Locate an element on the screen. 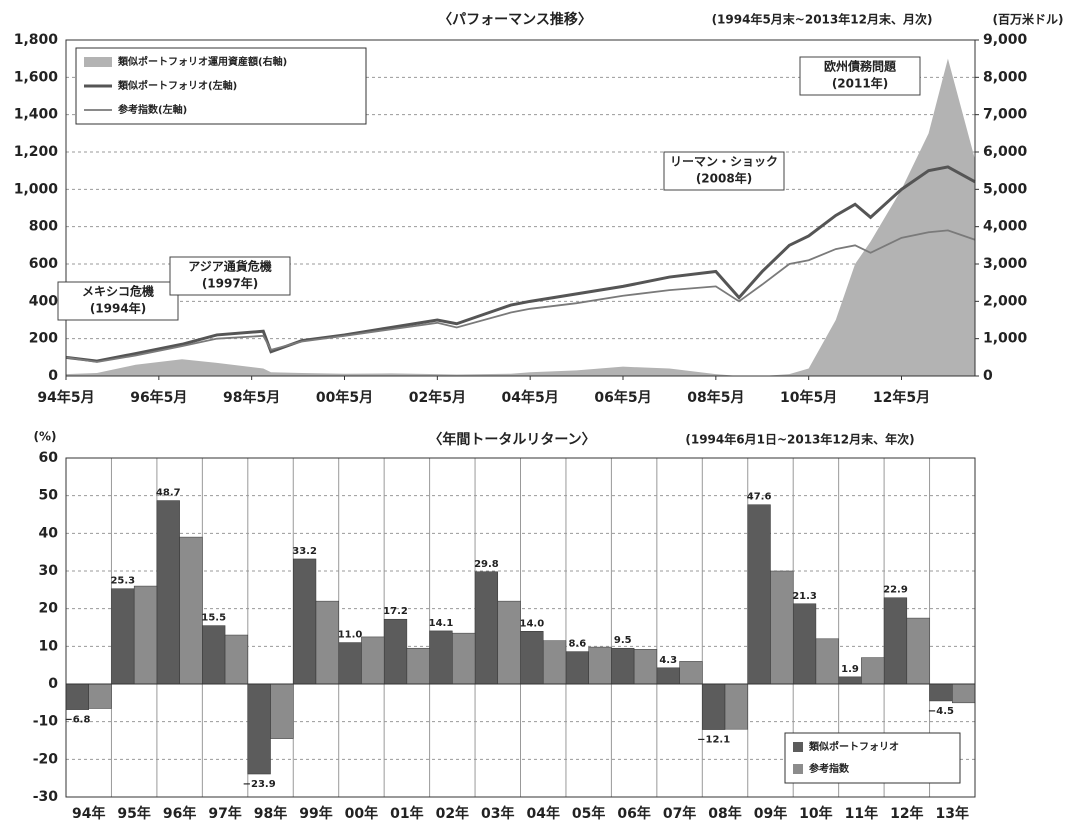 The image size is (1074, 829). y-tick-label: 1,400 is located at coordinates (36, 115).